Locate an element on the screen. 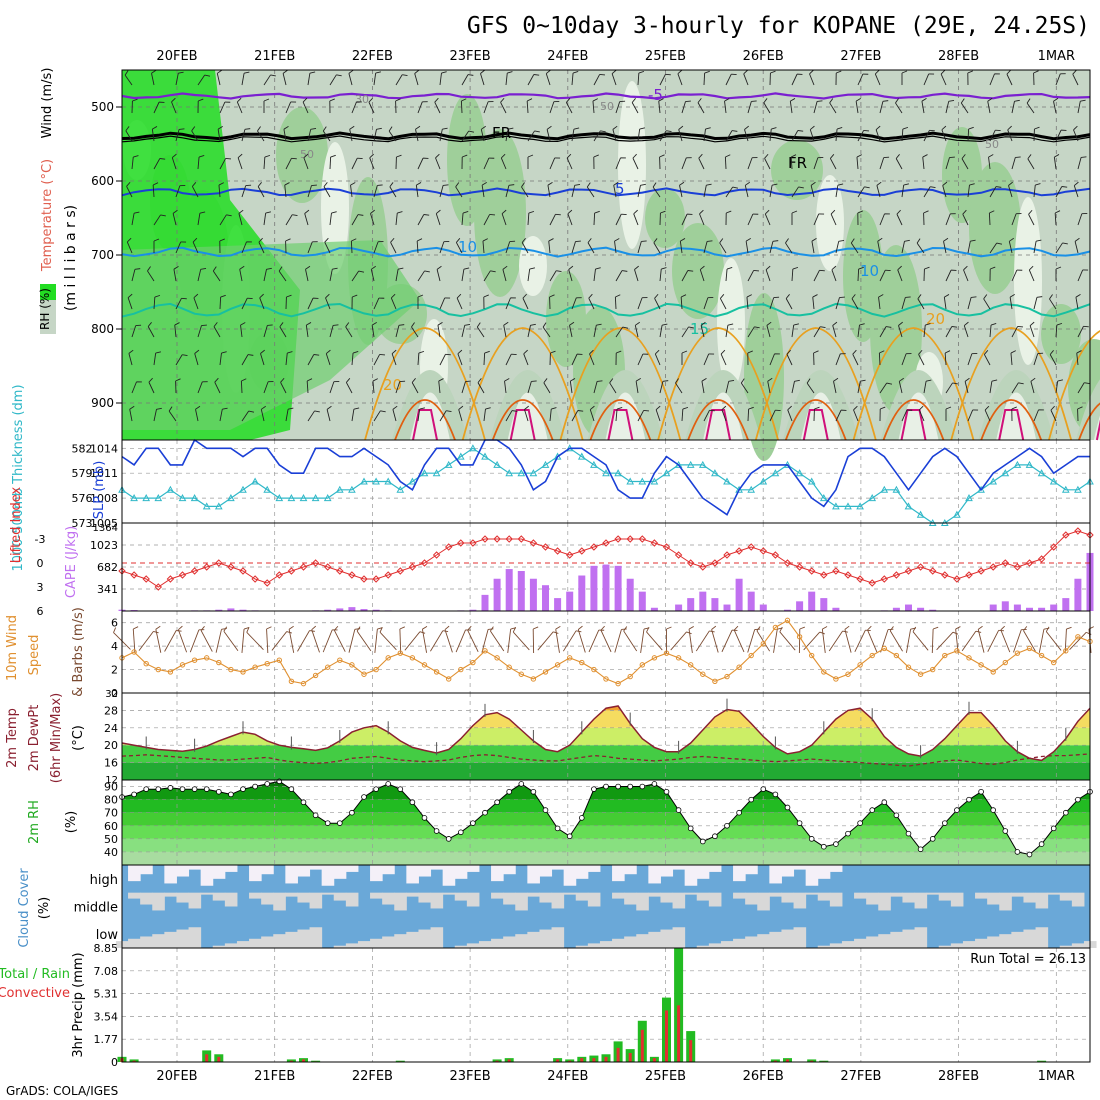 The image size is (1100, 1100). cape-bar is located at coordinates (497, 594).